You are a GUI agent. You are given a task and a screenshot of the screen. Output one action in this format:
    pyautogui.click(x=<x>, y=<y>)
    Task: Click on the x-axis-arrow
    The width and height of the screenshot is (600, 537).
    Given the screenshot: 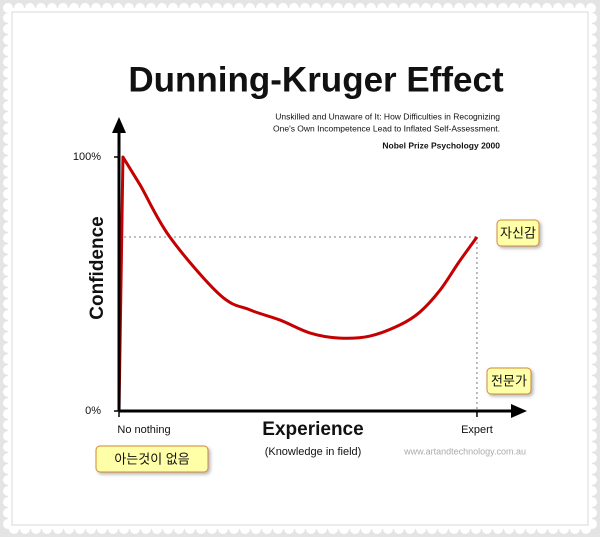 What is the action you would take?
    pyautogui.click(x=519, y=411)
    